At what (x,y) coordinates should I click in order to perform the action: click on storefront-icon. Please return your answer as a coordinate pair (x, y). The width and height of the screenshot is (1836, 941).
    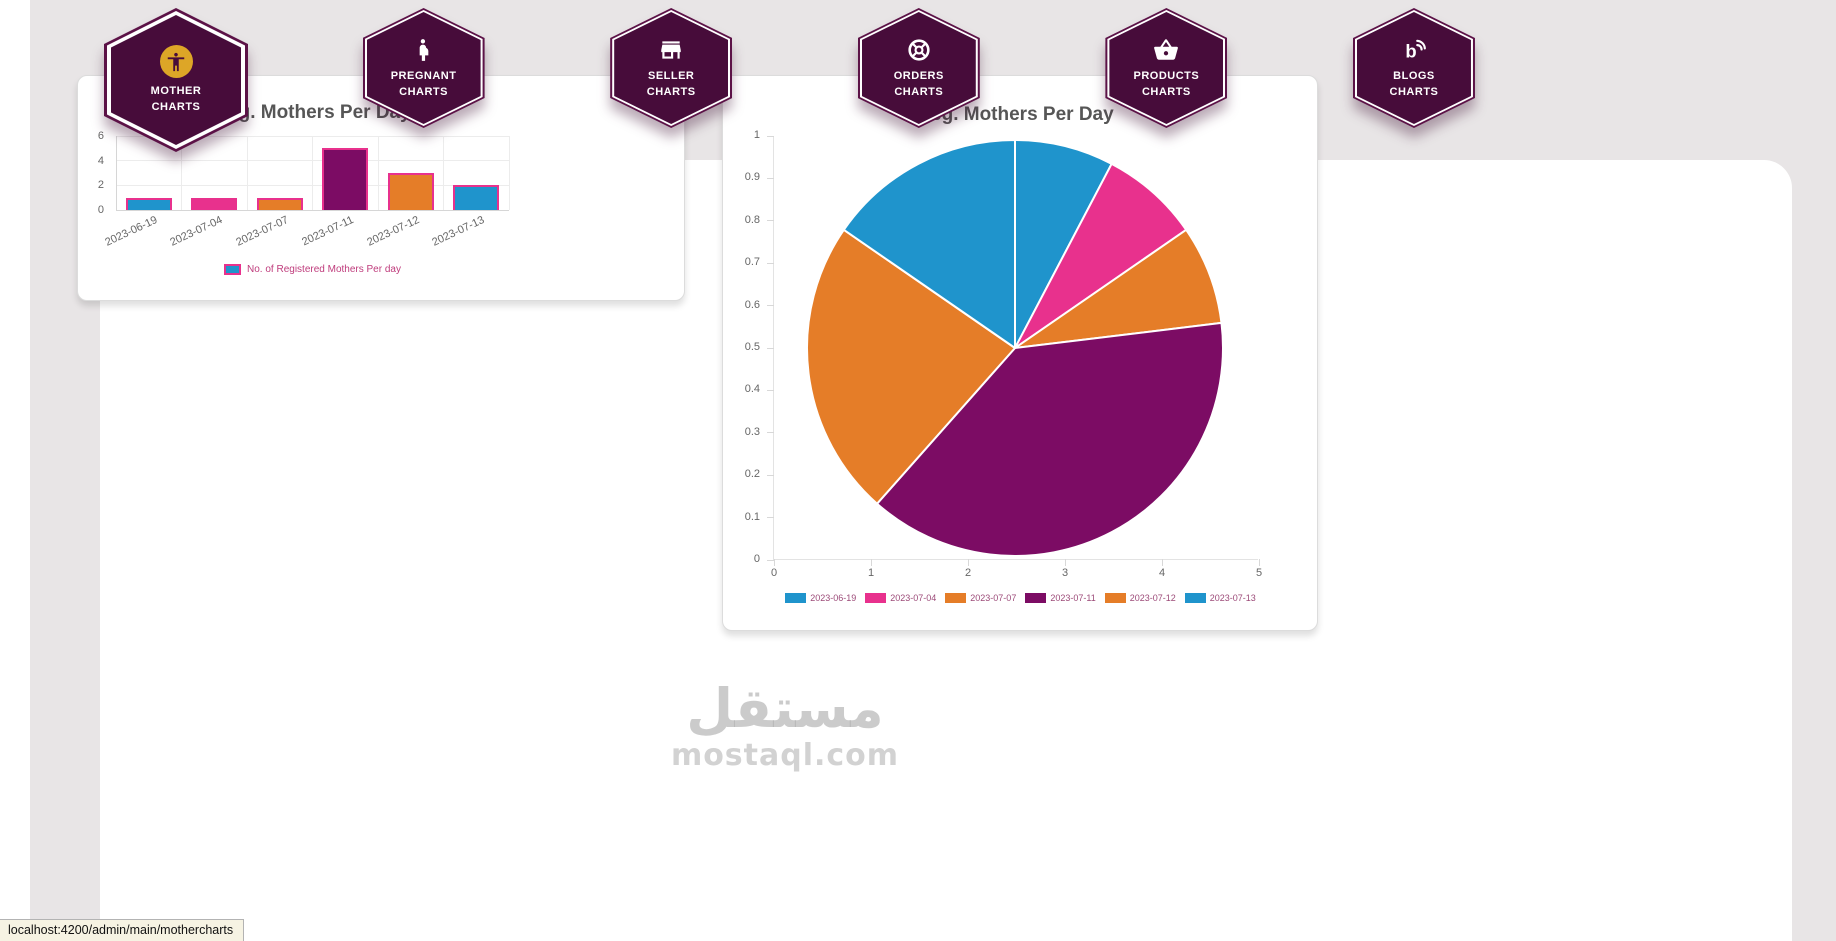
    Looking at the image, I should click on (671, 49).